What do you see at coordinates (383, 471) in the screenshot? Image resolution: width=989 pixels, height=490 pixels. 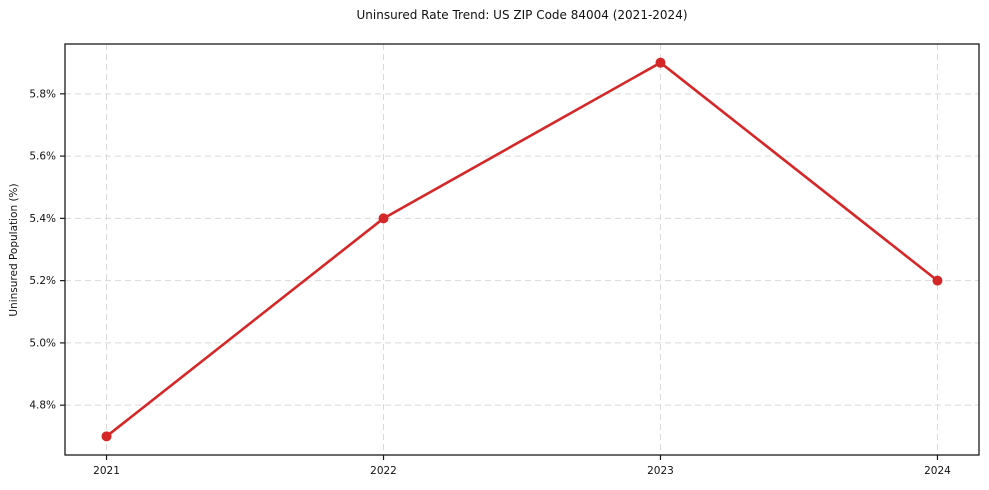 I see `x-tick-label: 2022` at bounding box center [383, 471].